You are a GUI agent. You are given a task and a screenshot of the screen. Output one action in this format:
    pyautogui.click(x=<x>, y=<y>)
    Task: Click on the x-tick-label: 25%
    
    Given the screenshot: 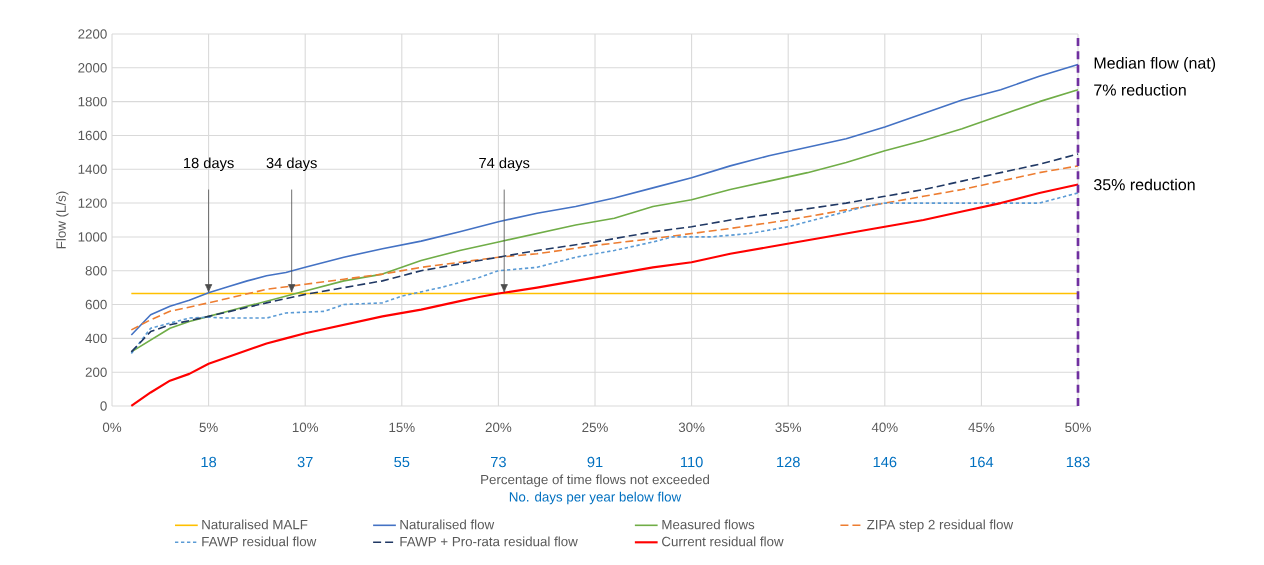 What is the action you would take?
    pyautogui.click(x=595, y=427)
    